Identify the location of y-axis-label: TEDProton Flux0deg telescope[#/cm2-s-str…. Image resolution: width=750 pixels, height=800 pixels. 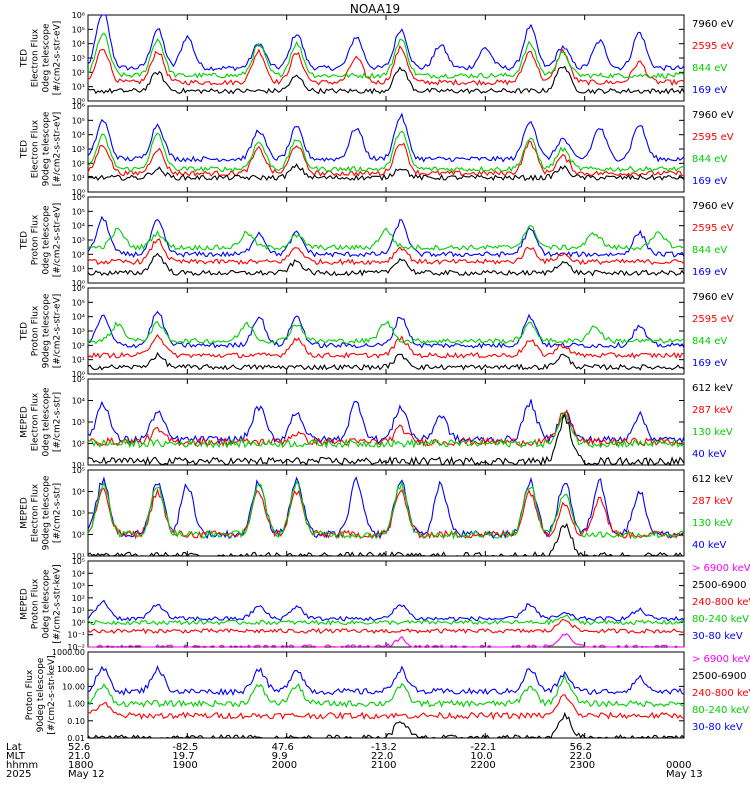
(41, 240).